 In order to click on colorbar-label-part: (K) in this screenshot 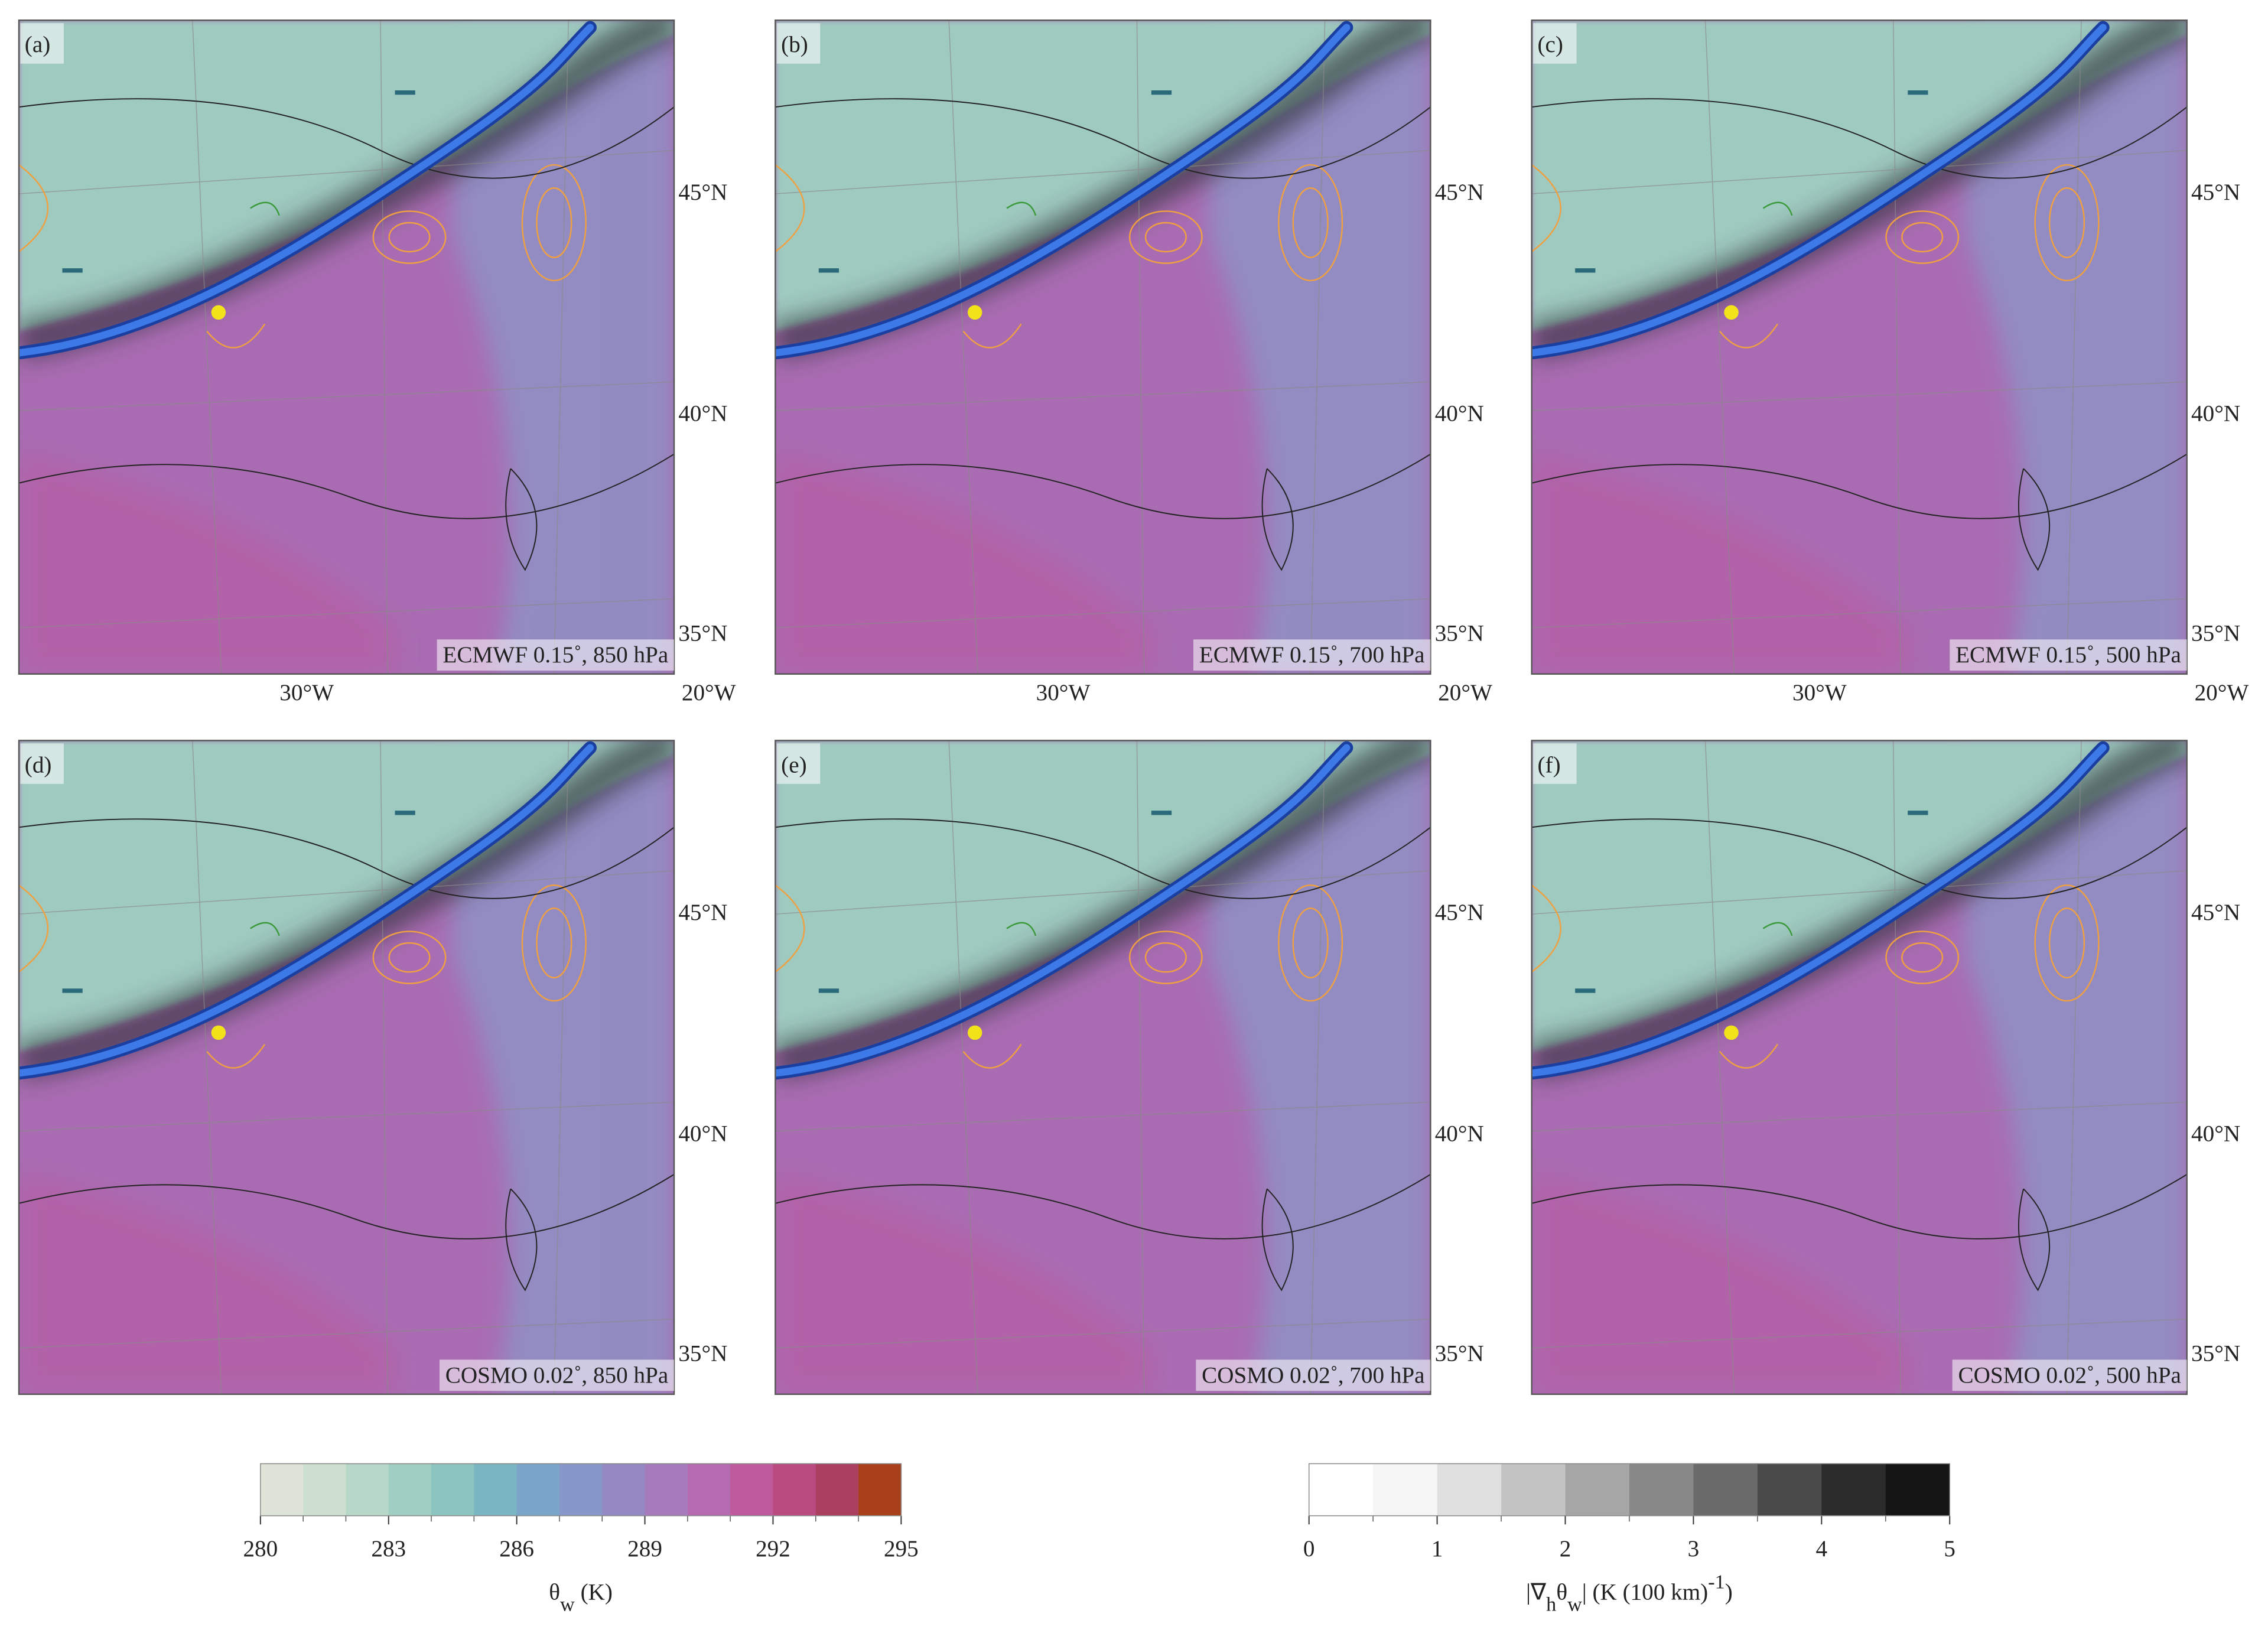, I will do `click(594, 1592)`.